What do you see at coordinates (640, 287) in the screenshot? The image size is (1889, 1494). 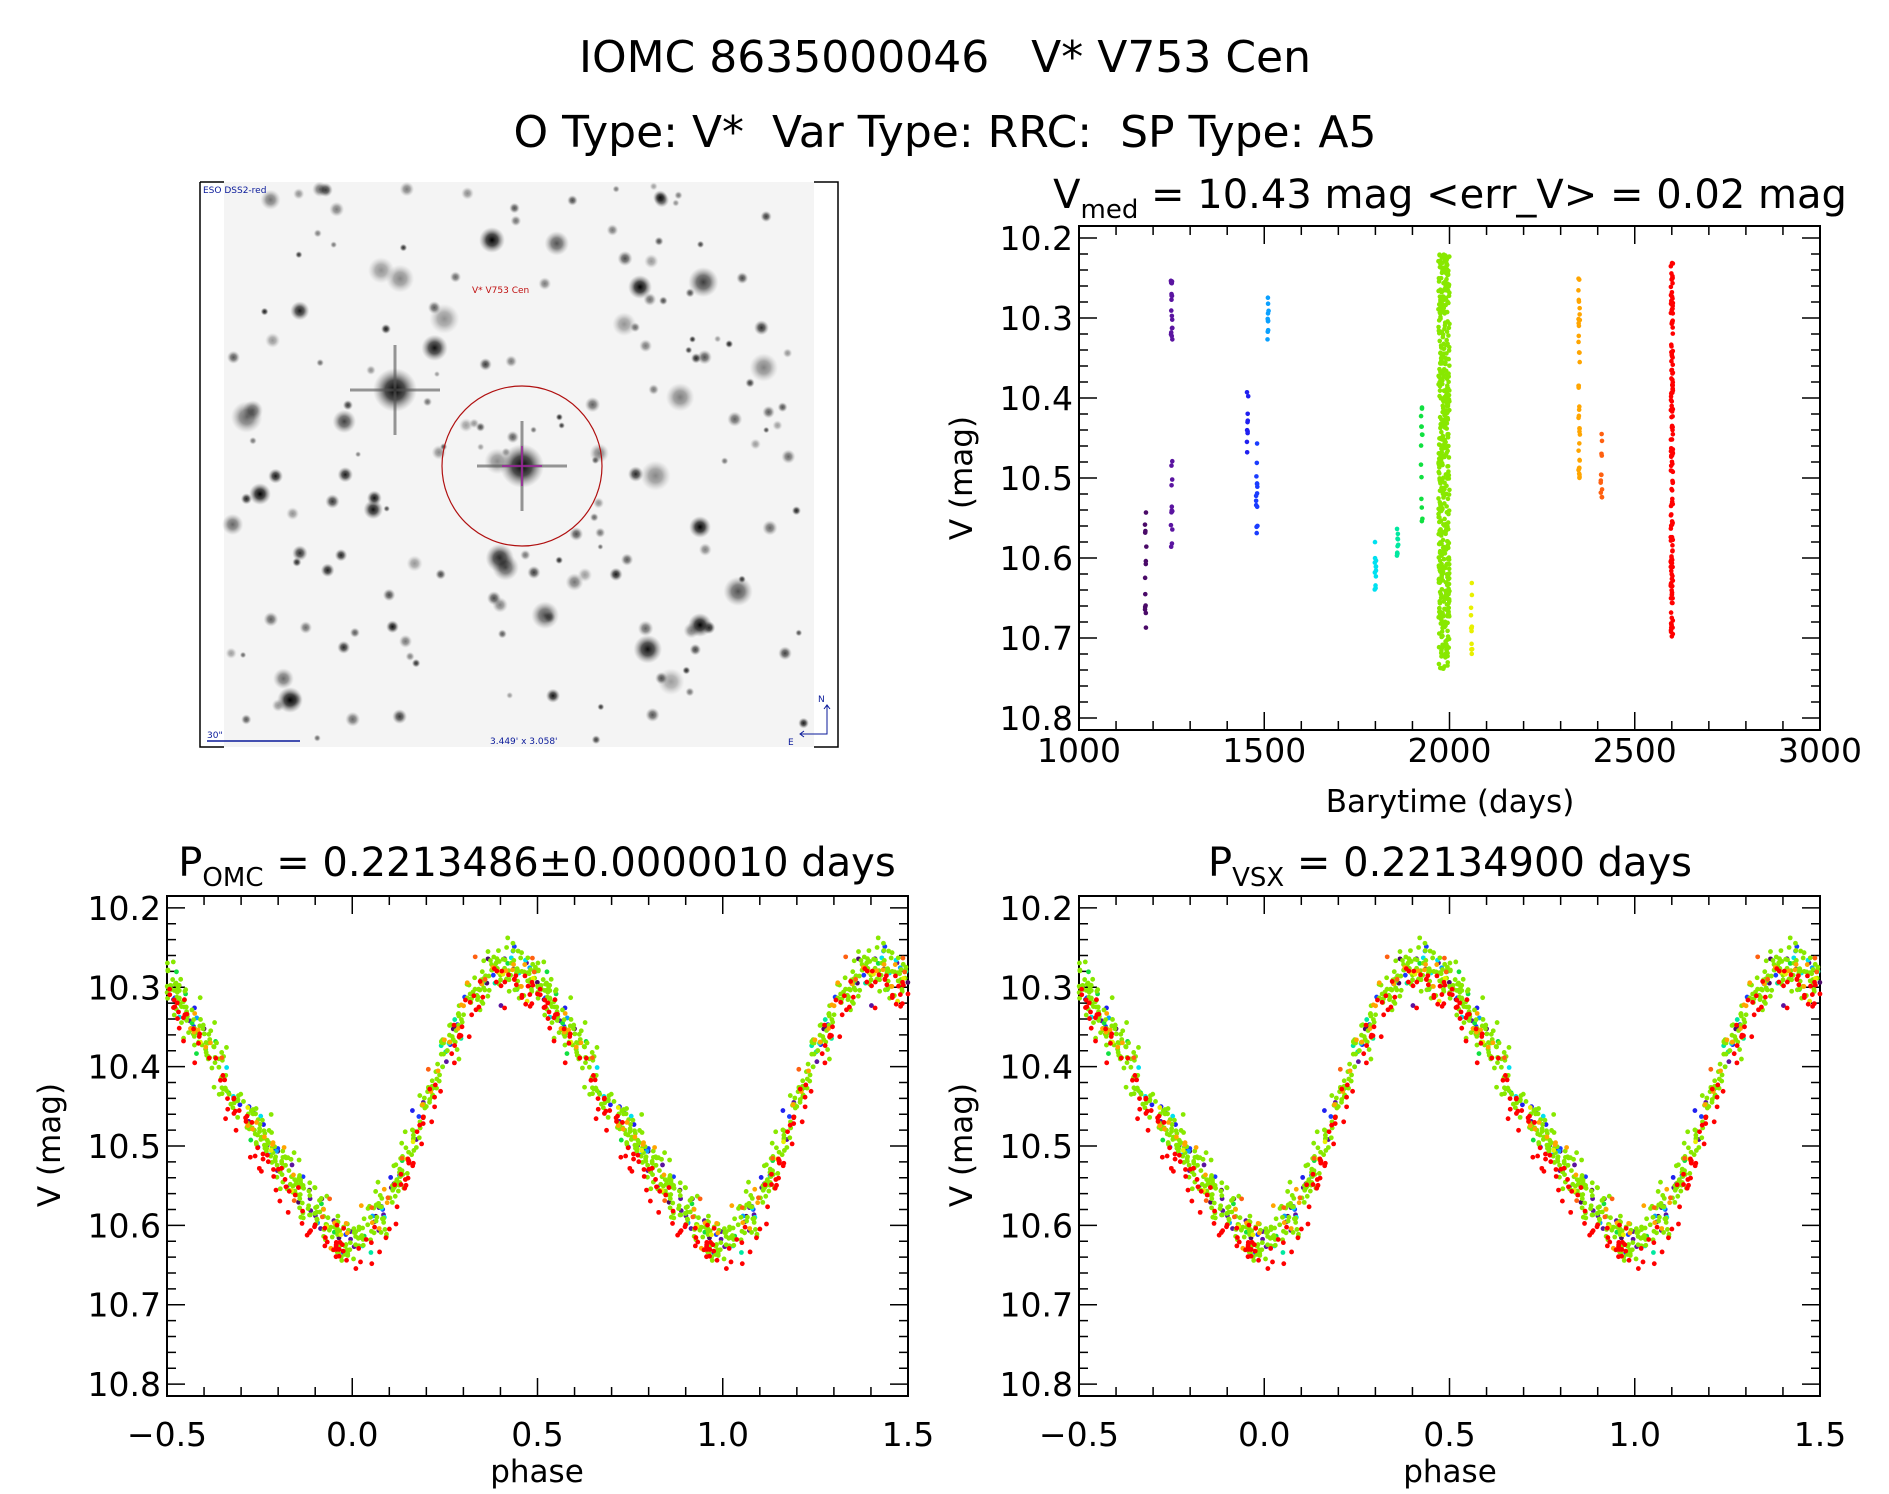 I see `bright-star` at bounding box center [640, 287].